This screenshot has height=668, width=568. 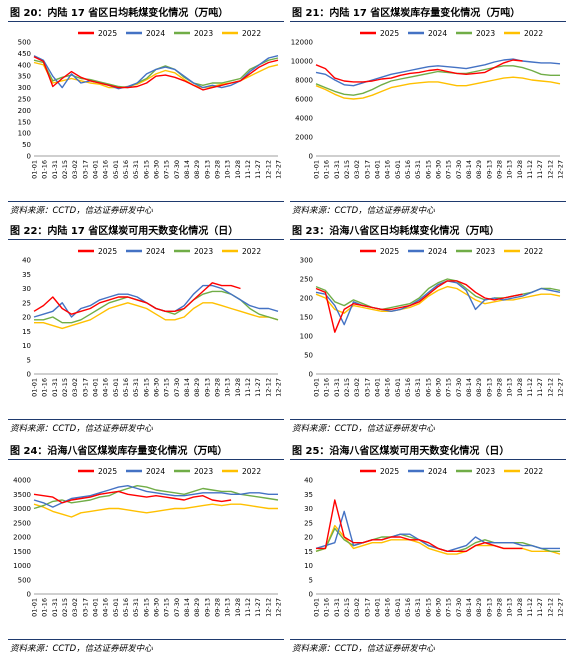 I want to click on y-tick-label: 0, so click(x=29, y=375).